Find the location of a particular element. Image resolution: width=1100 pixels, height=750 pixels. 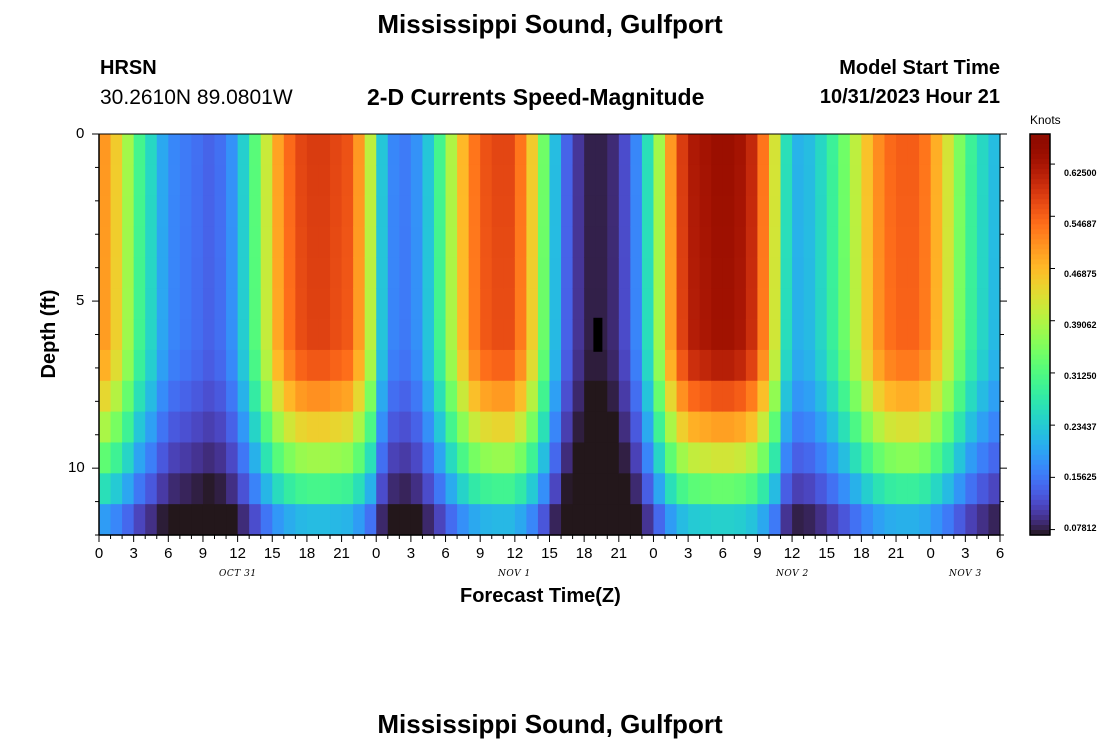

x-tick-label: 15 is located at coordinates (827, 553).